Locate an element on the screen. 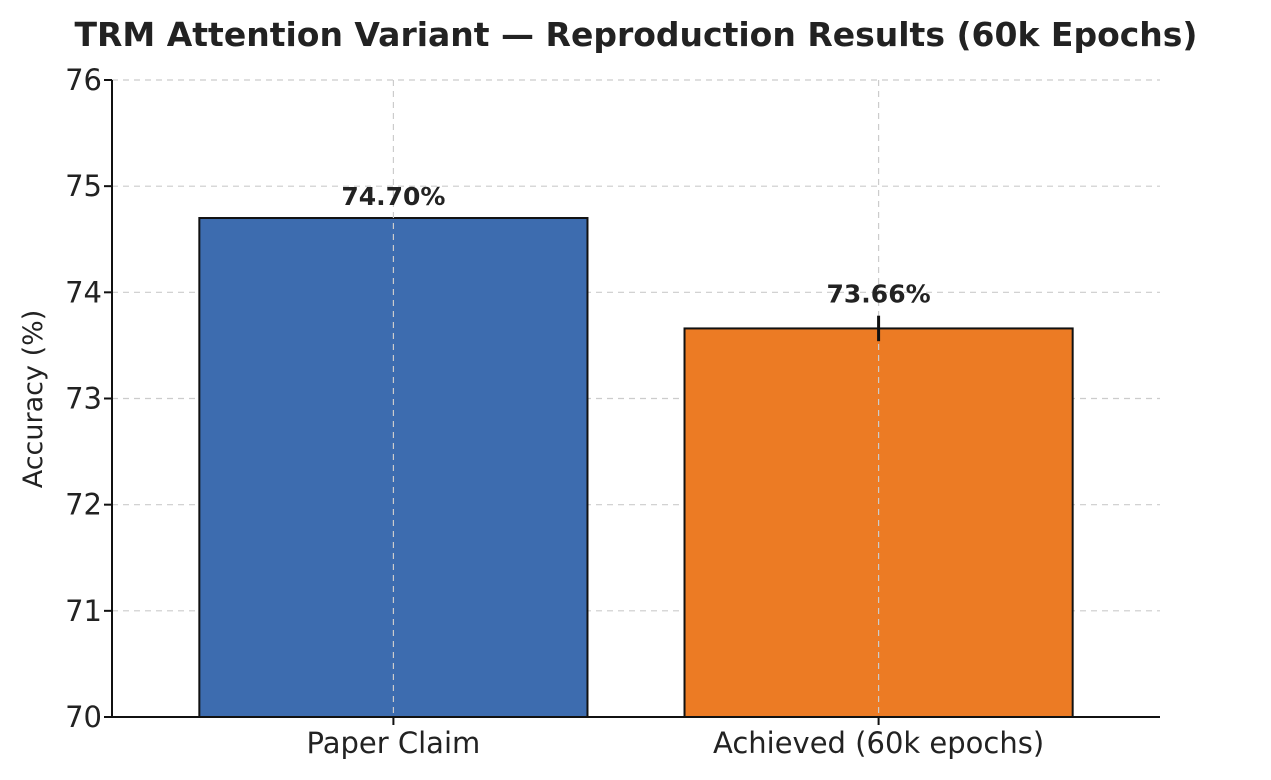 The width and height of the screenshot is (1271, 780). y-tick-label: 71 is located at coordinates (83, 611).